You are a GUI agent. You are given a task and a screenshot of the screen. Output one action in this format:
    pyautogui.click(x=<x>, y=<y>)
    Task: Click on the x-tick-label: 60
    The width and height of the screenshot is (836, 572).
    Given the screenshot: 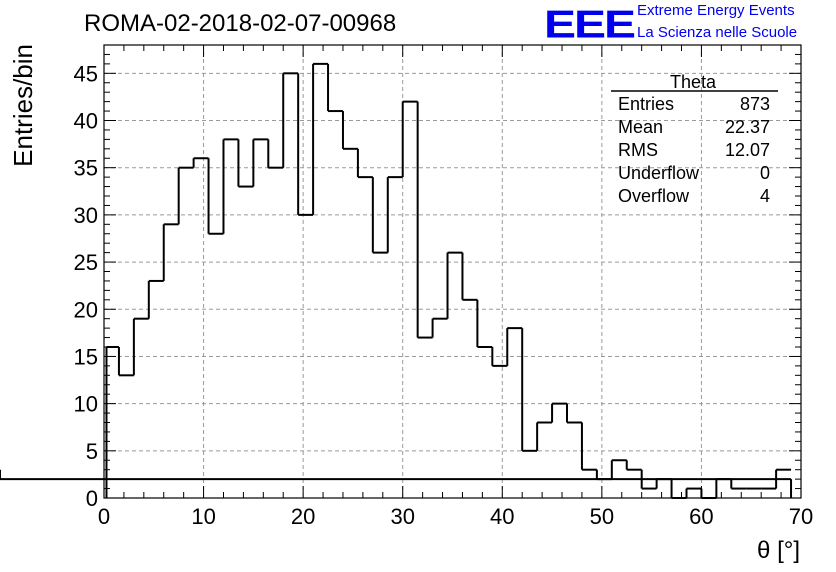 What is the action you would take?
    pyautogui.click(x=701, y=516)
    